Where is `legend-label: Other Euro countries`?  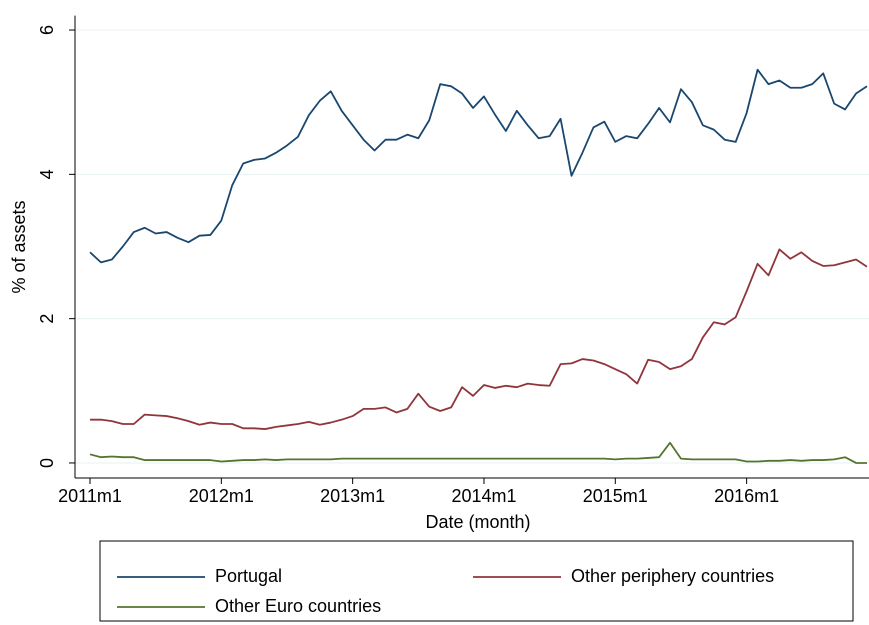
legend-label: Other Euro countries is located at coordinates (298, 606).